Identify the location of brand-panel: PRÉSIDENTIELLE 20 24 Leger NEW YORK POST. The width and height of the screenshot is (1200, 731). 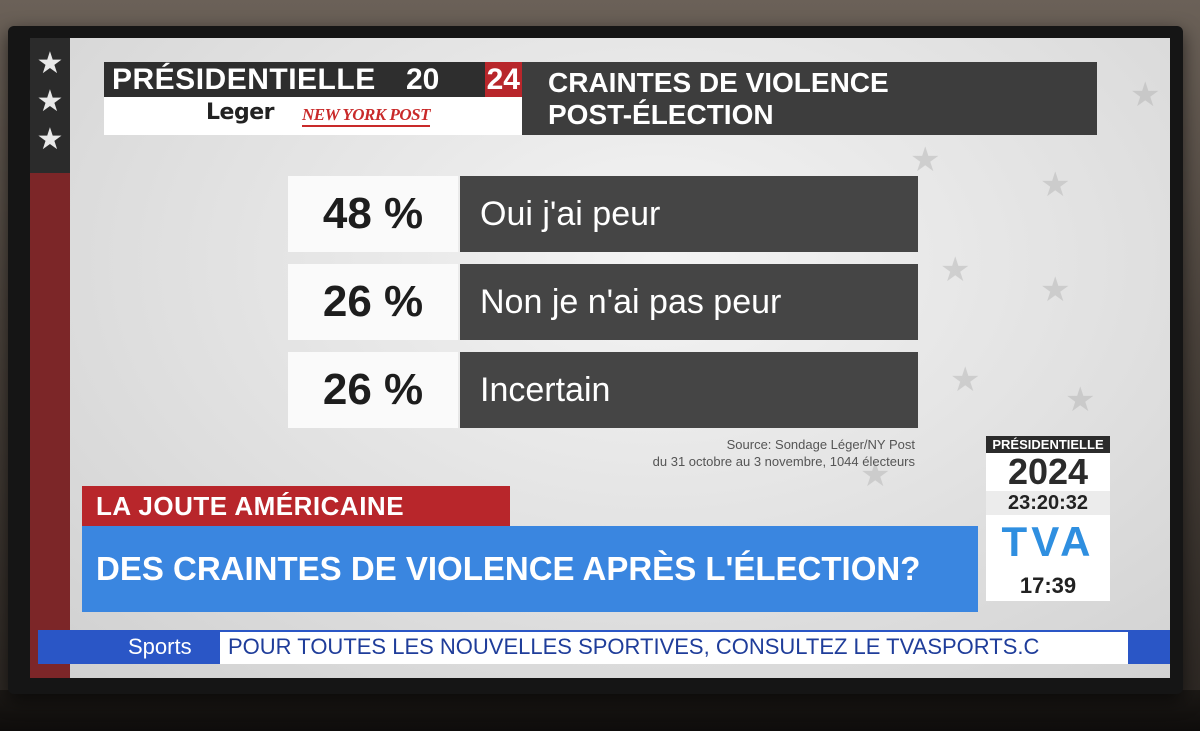
(313, 98).